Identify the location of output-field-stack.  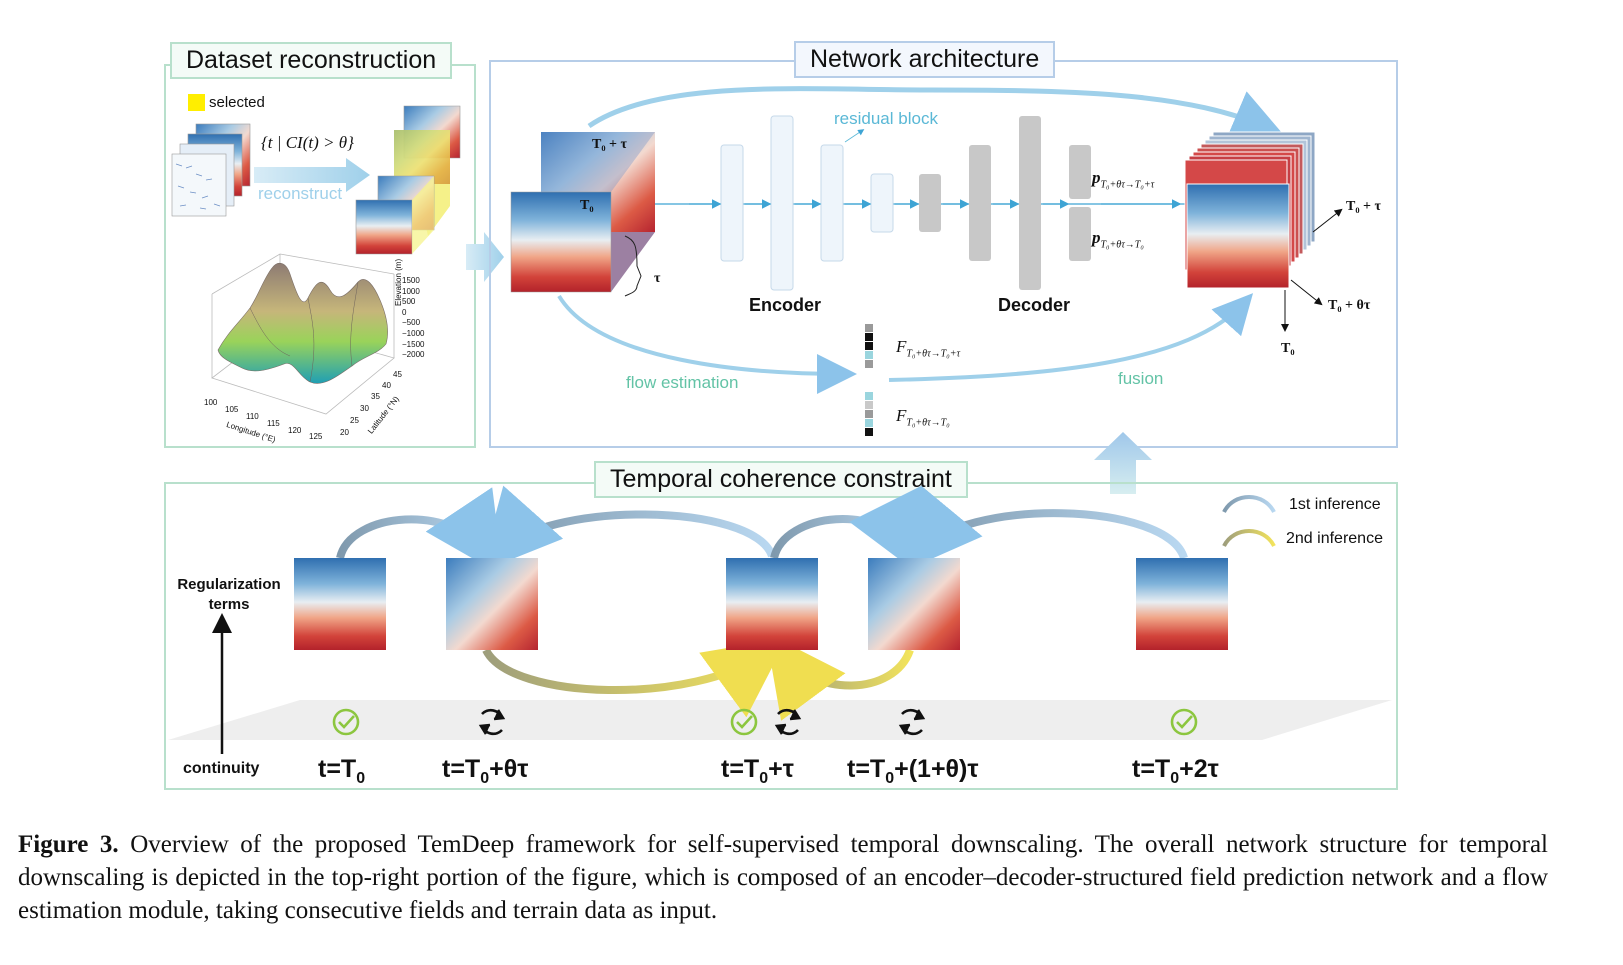
(1250, 210).